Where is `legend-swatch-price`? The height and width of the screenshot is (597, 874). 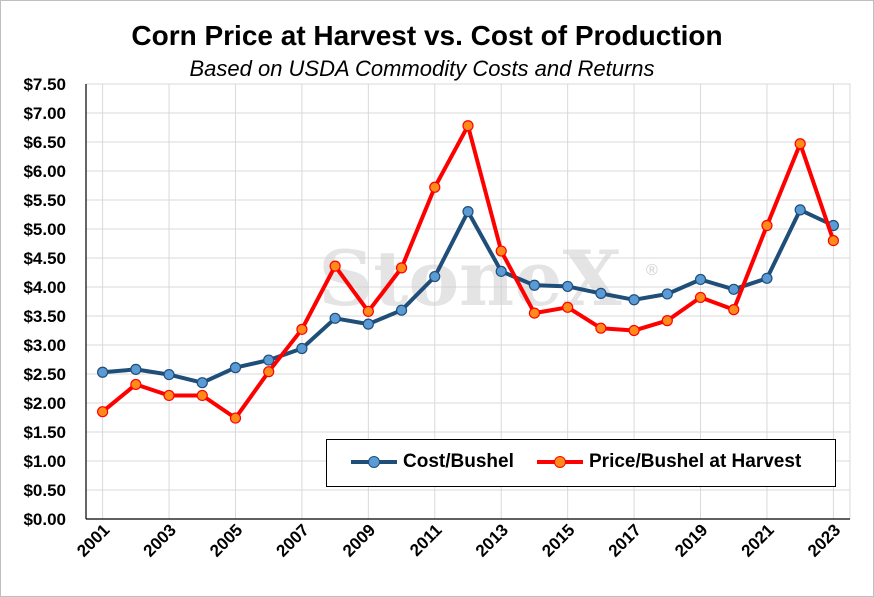 legend-swatch-price is located at coordinates (560, 462).